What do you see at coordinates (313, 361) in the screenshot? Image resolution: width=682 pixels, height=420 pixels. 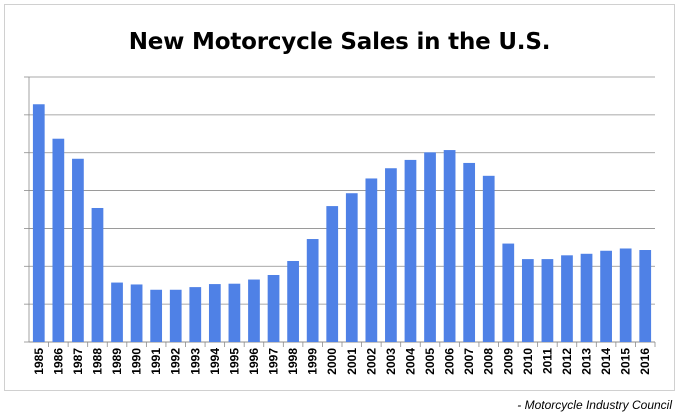 I see `x-tick-label-1999: 1999` at bounding box center [313, 361].